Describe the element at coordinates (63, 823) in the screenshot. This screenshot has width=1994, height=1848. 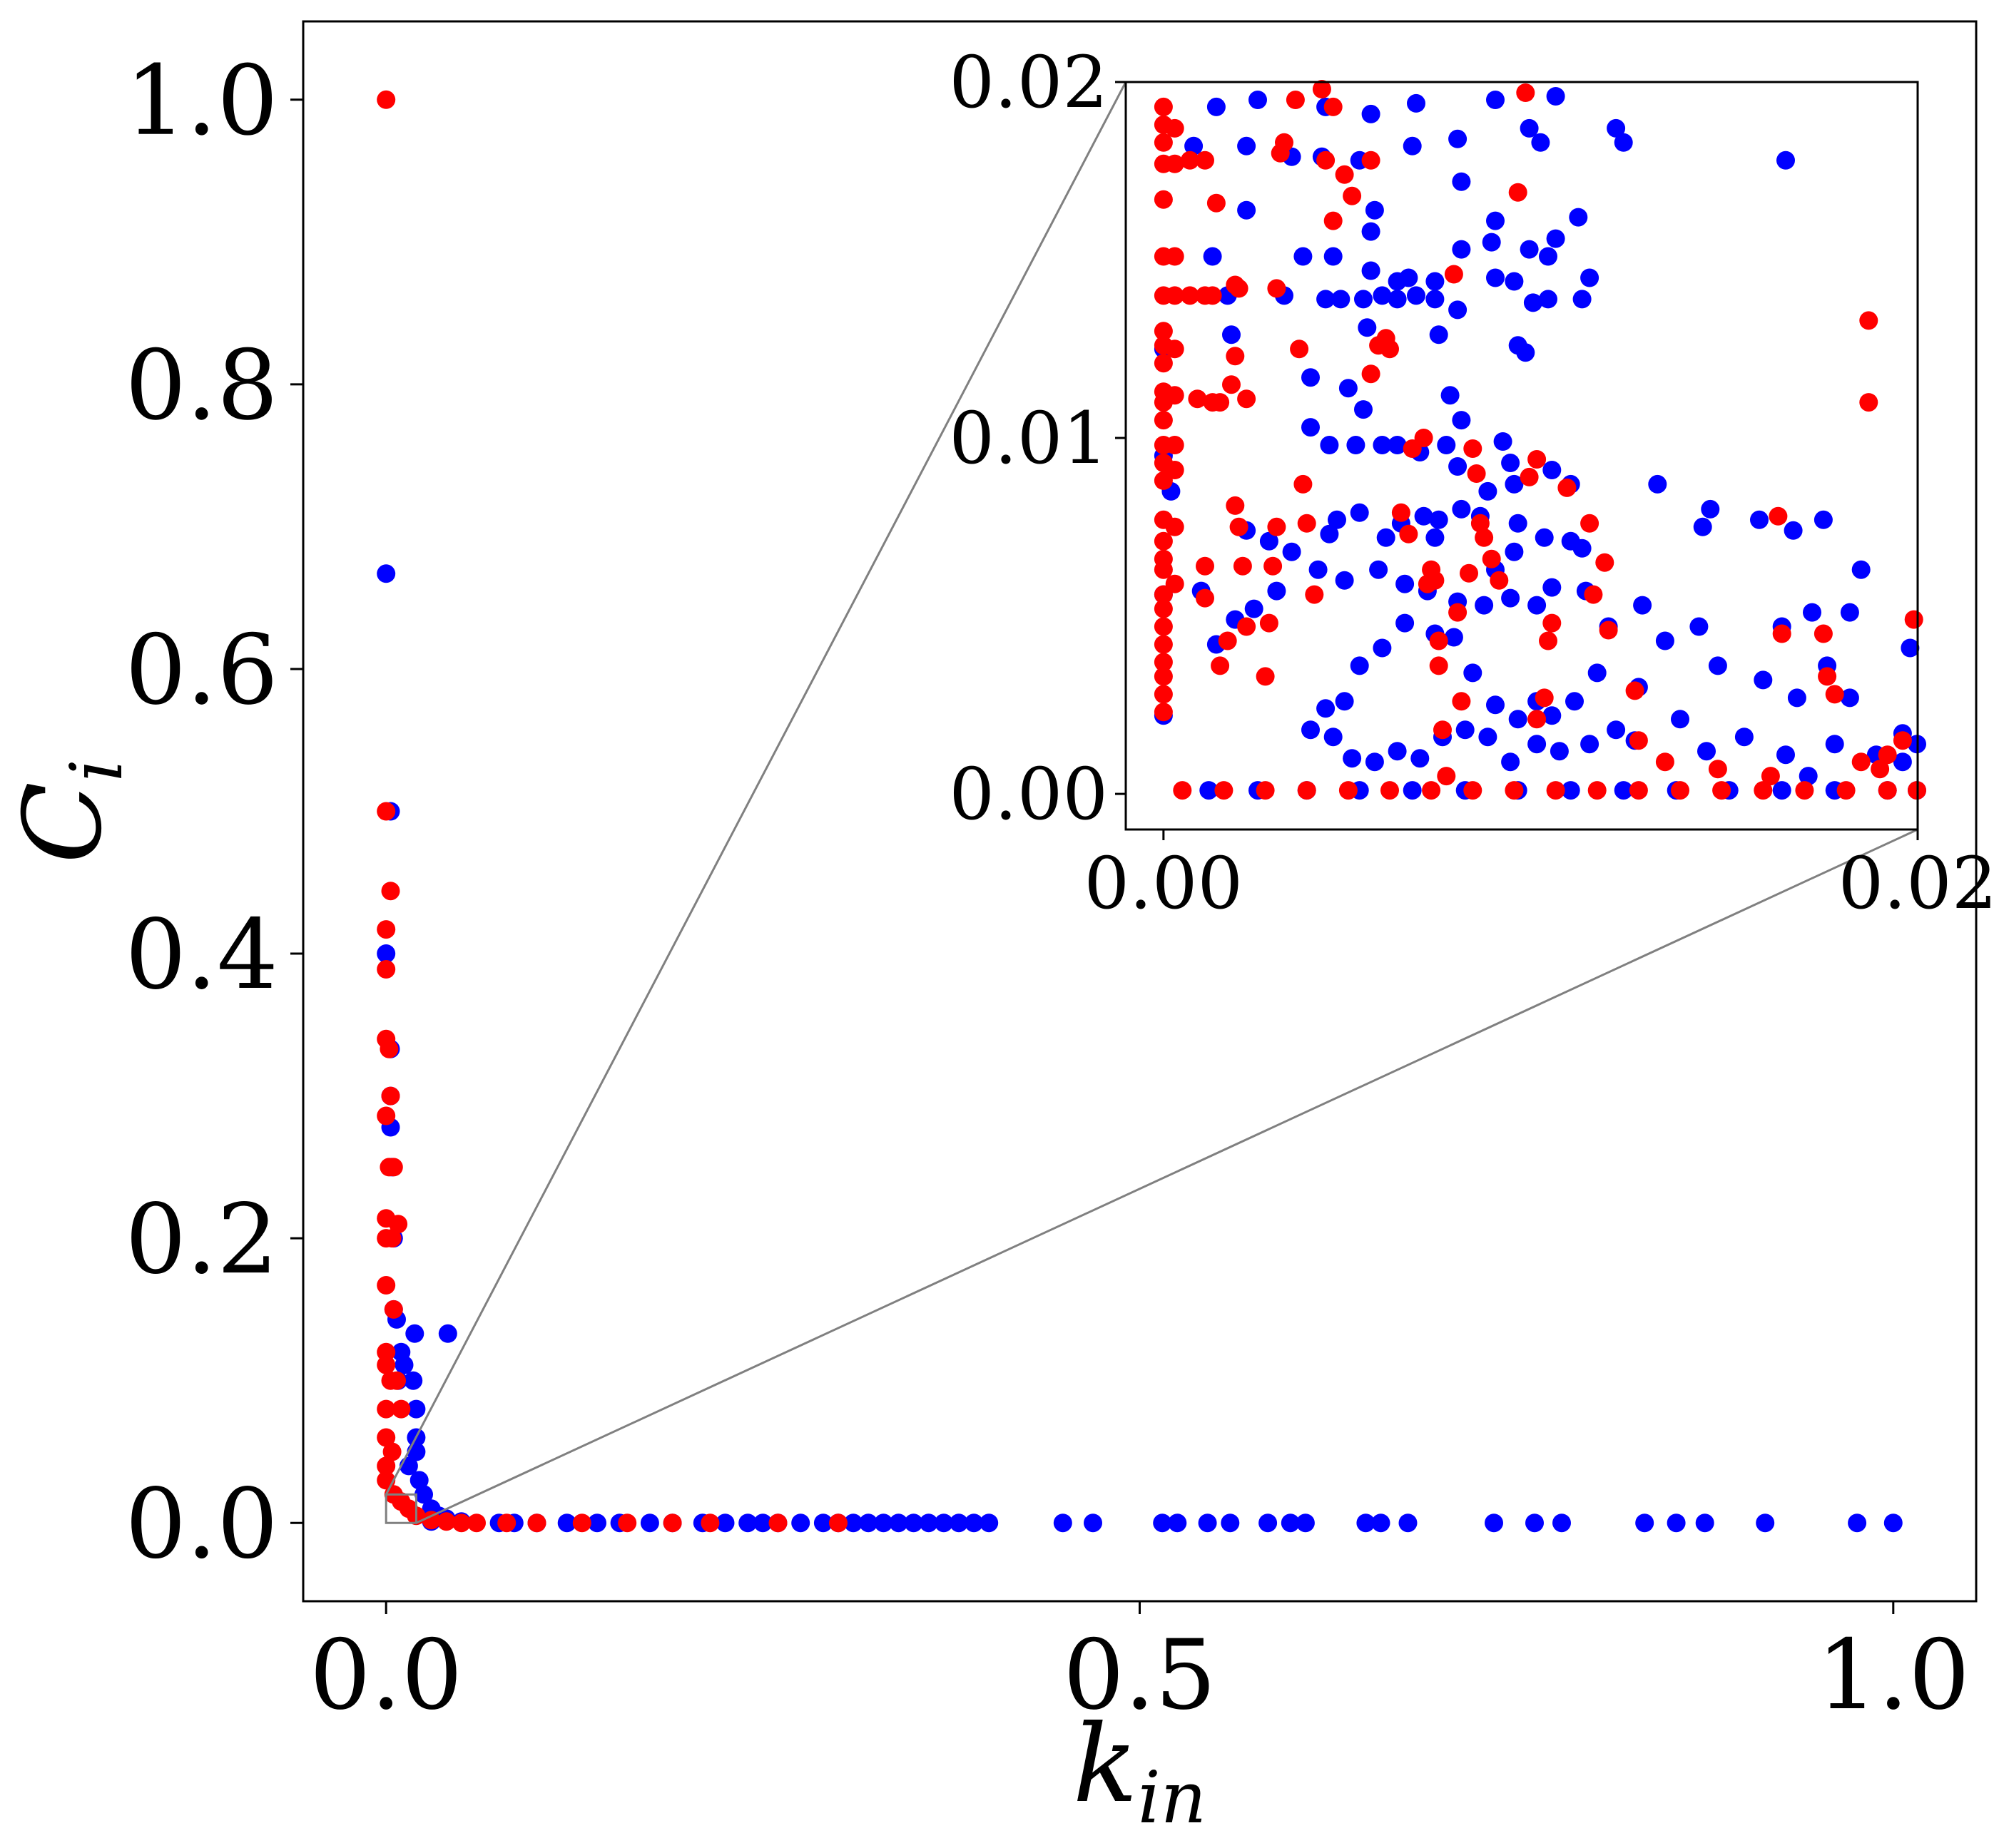
I see `y-axis-label-base: C` at that location.